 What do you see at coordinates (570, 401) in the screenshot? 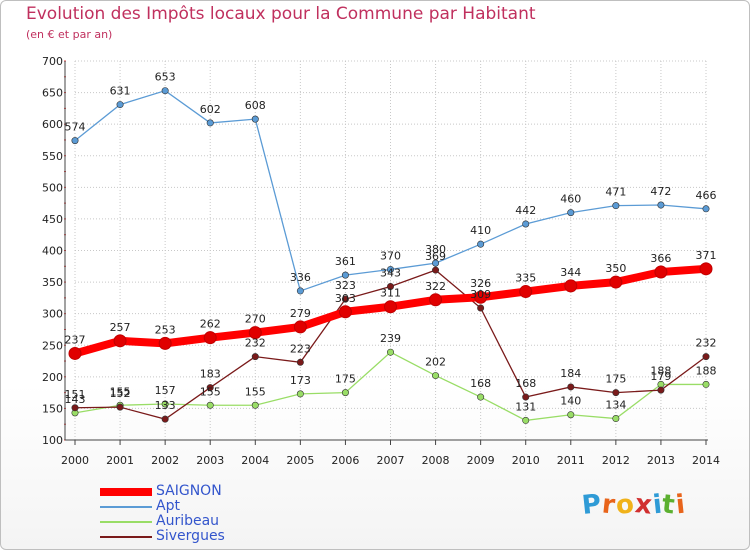
I see `data-label-auribeau: 140` at bounding box center [570, 401].